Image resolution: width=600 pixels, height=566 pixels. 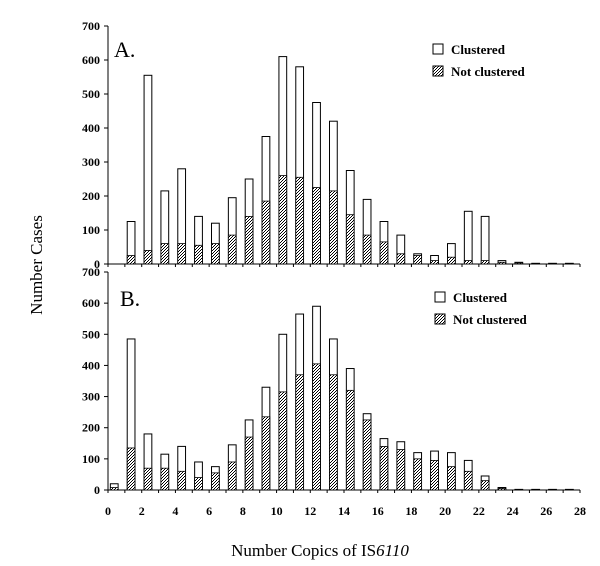 I want to click on panel-b-x-tick-label: 10, so click(x=277, y=511).